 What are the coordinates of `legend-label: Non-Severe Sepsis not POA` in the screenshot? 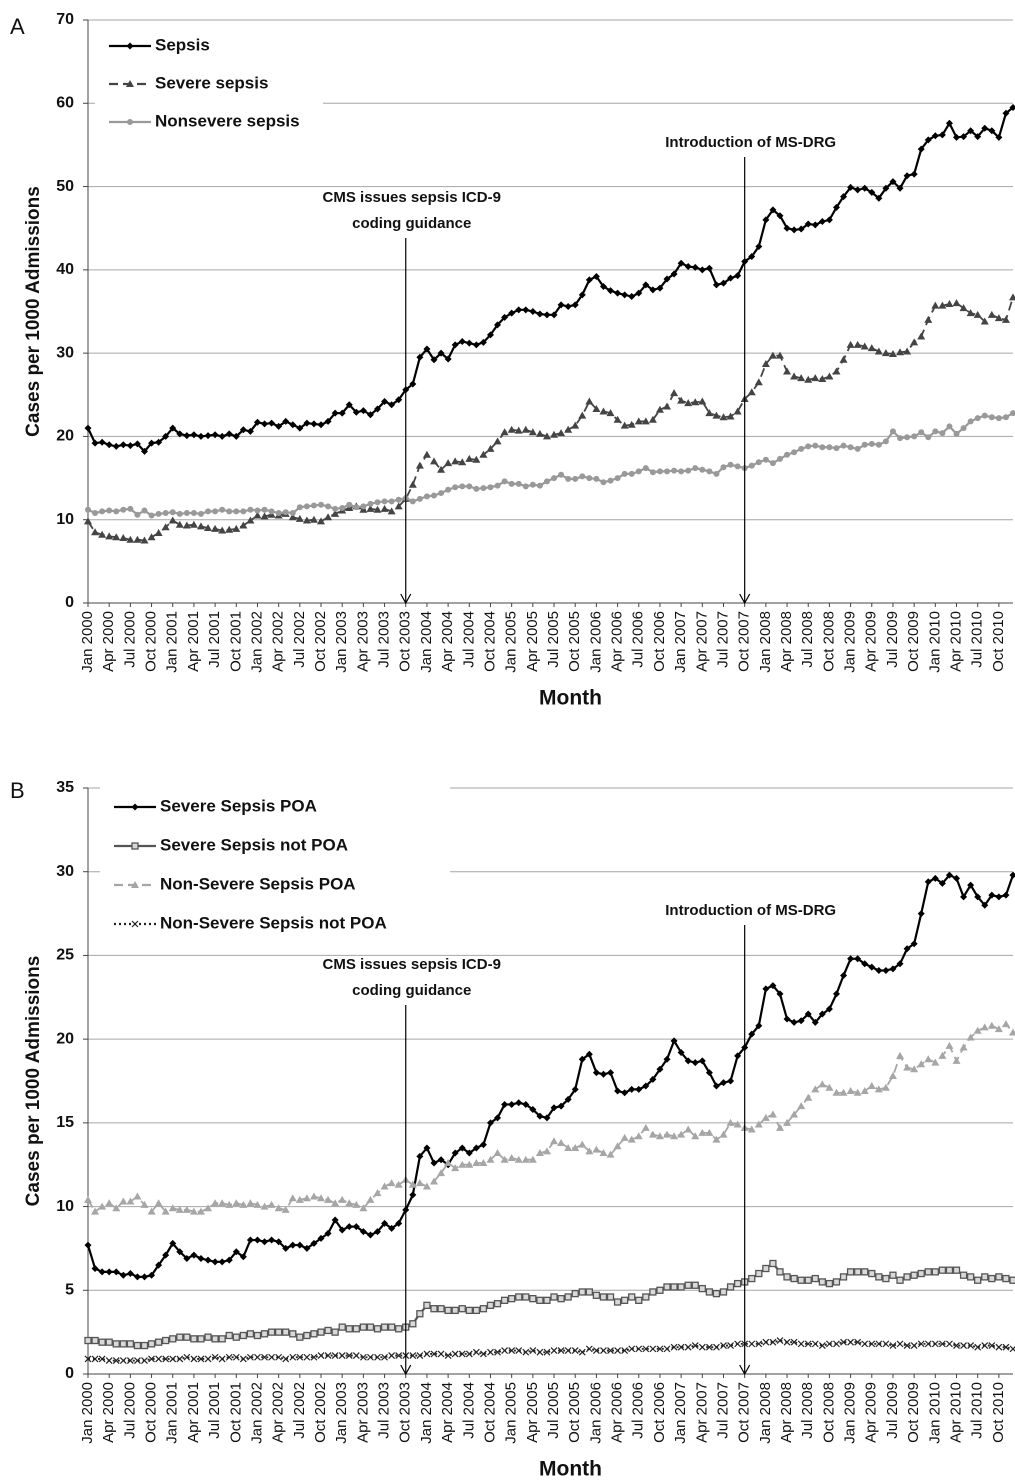 It's located at (273, 922).